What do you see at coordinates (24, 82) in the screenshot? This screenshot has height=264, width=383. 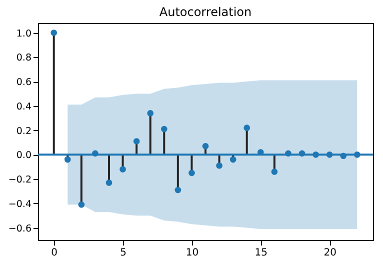 I see `y-tick-label: 0.6` at bounding box center [24, 82].